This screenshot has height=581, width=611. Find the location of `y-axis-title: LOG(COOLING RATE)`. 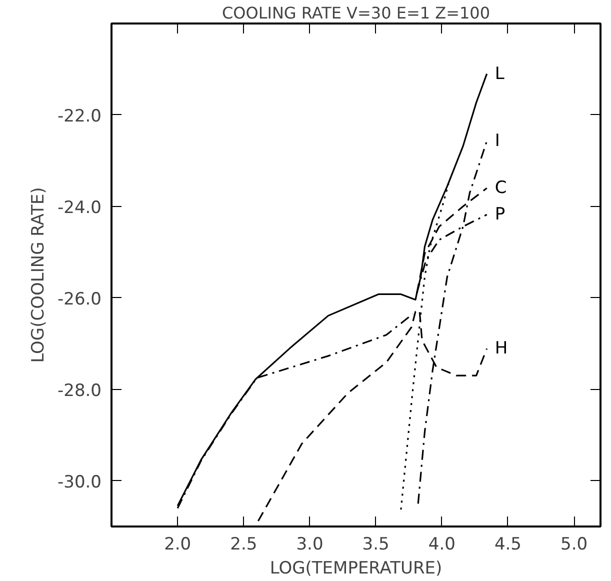

y-axis-title: LOG(COOLING RATE) is located at coordinates (38, 275).